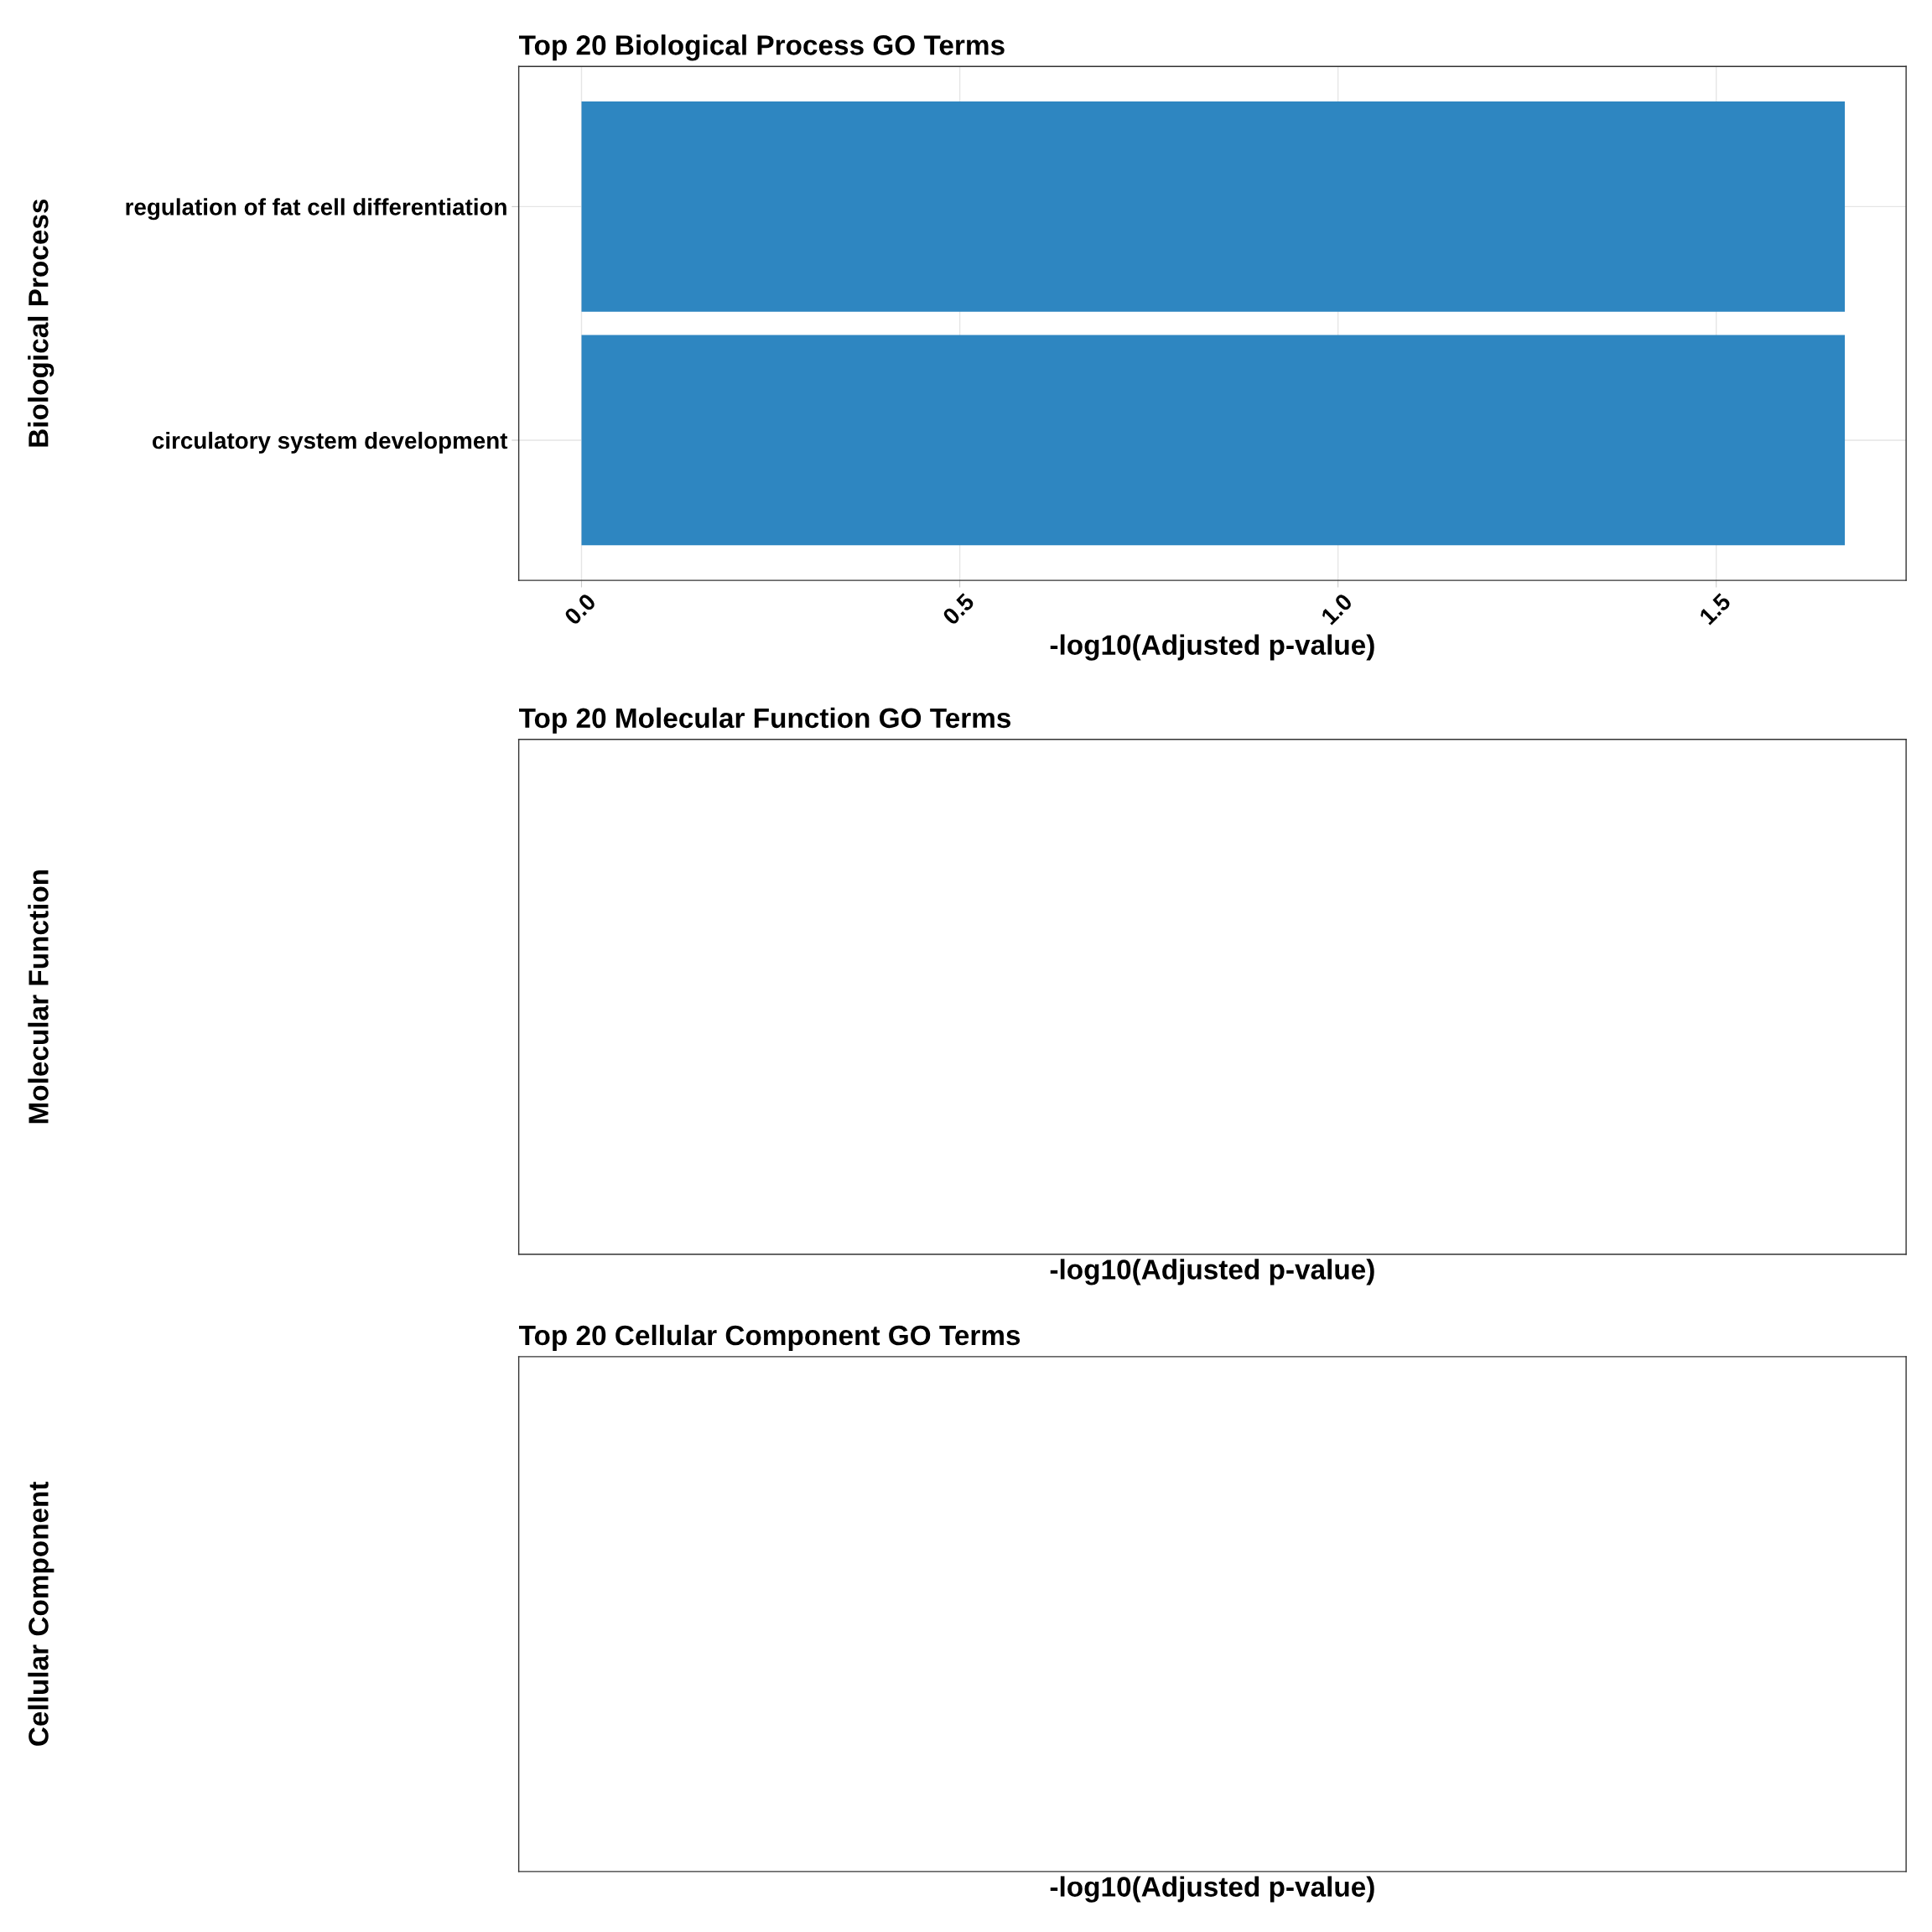 Image resolution: width=1932 pixels, height=1932 pixels. I want to click on y-tick-label: circulatory system development, so click(330, 442).